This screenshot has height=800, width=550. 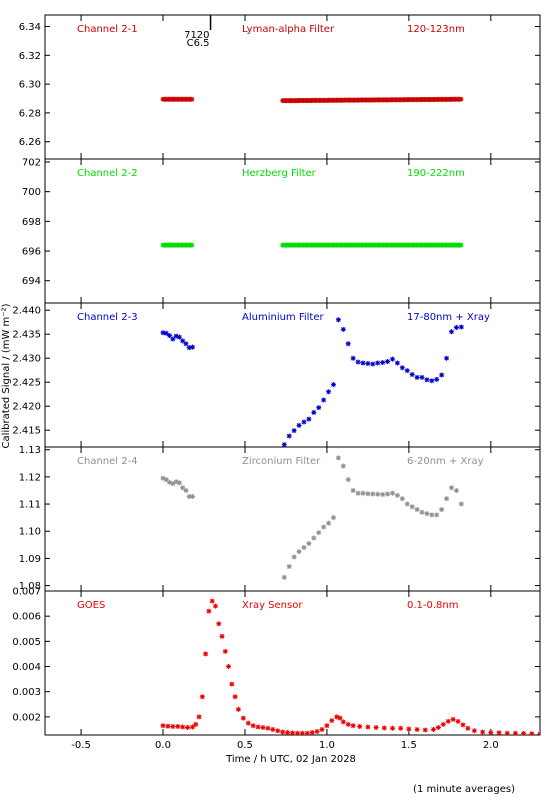 What do you see at coordinates (91, 605) in the screenshot?
I see `channel-label: GOES` at bounding box center [91, 605].